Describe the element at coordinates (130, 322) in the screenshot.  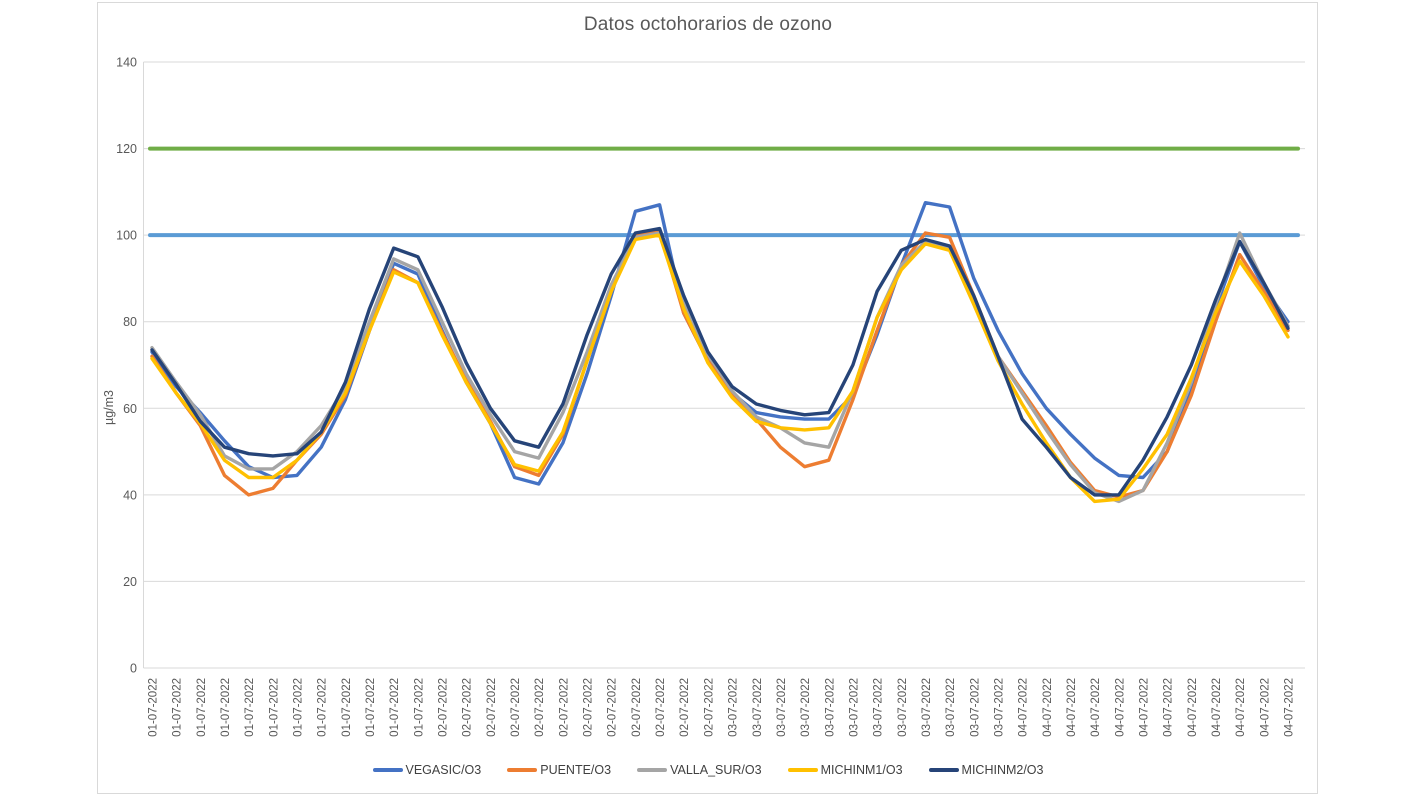
I see `y-tick-label: 80` at that location.